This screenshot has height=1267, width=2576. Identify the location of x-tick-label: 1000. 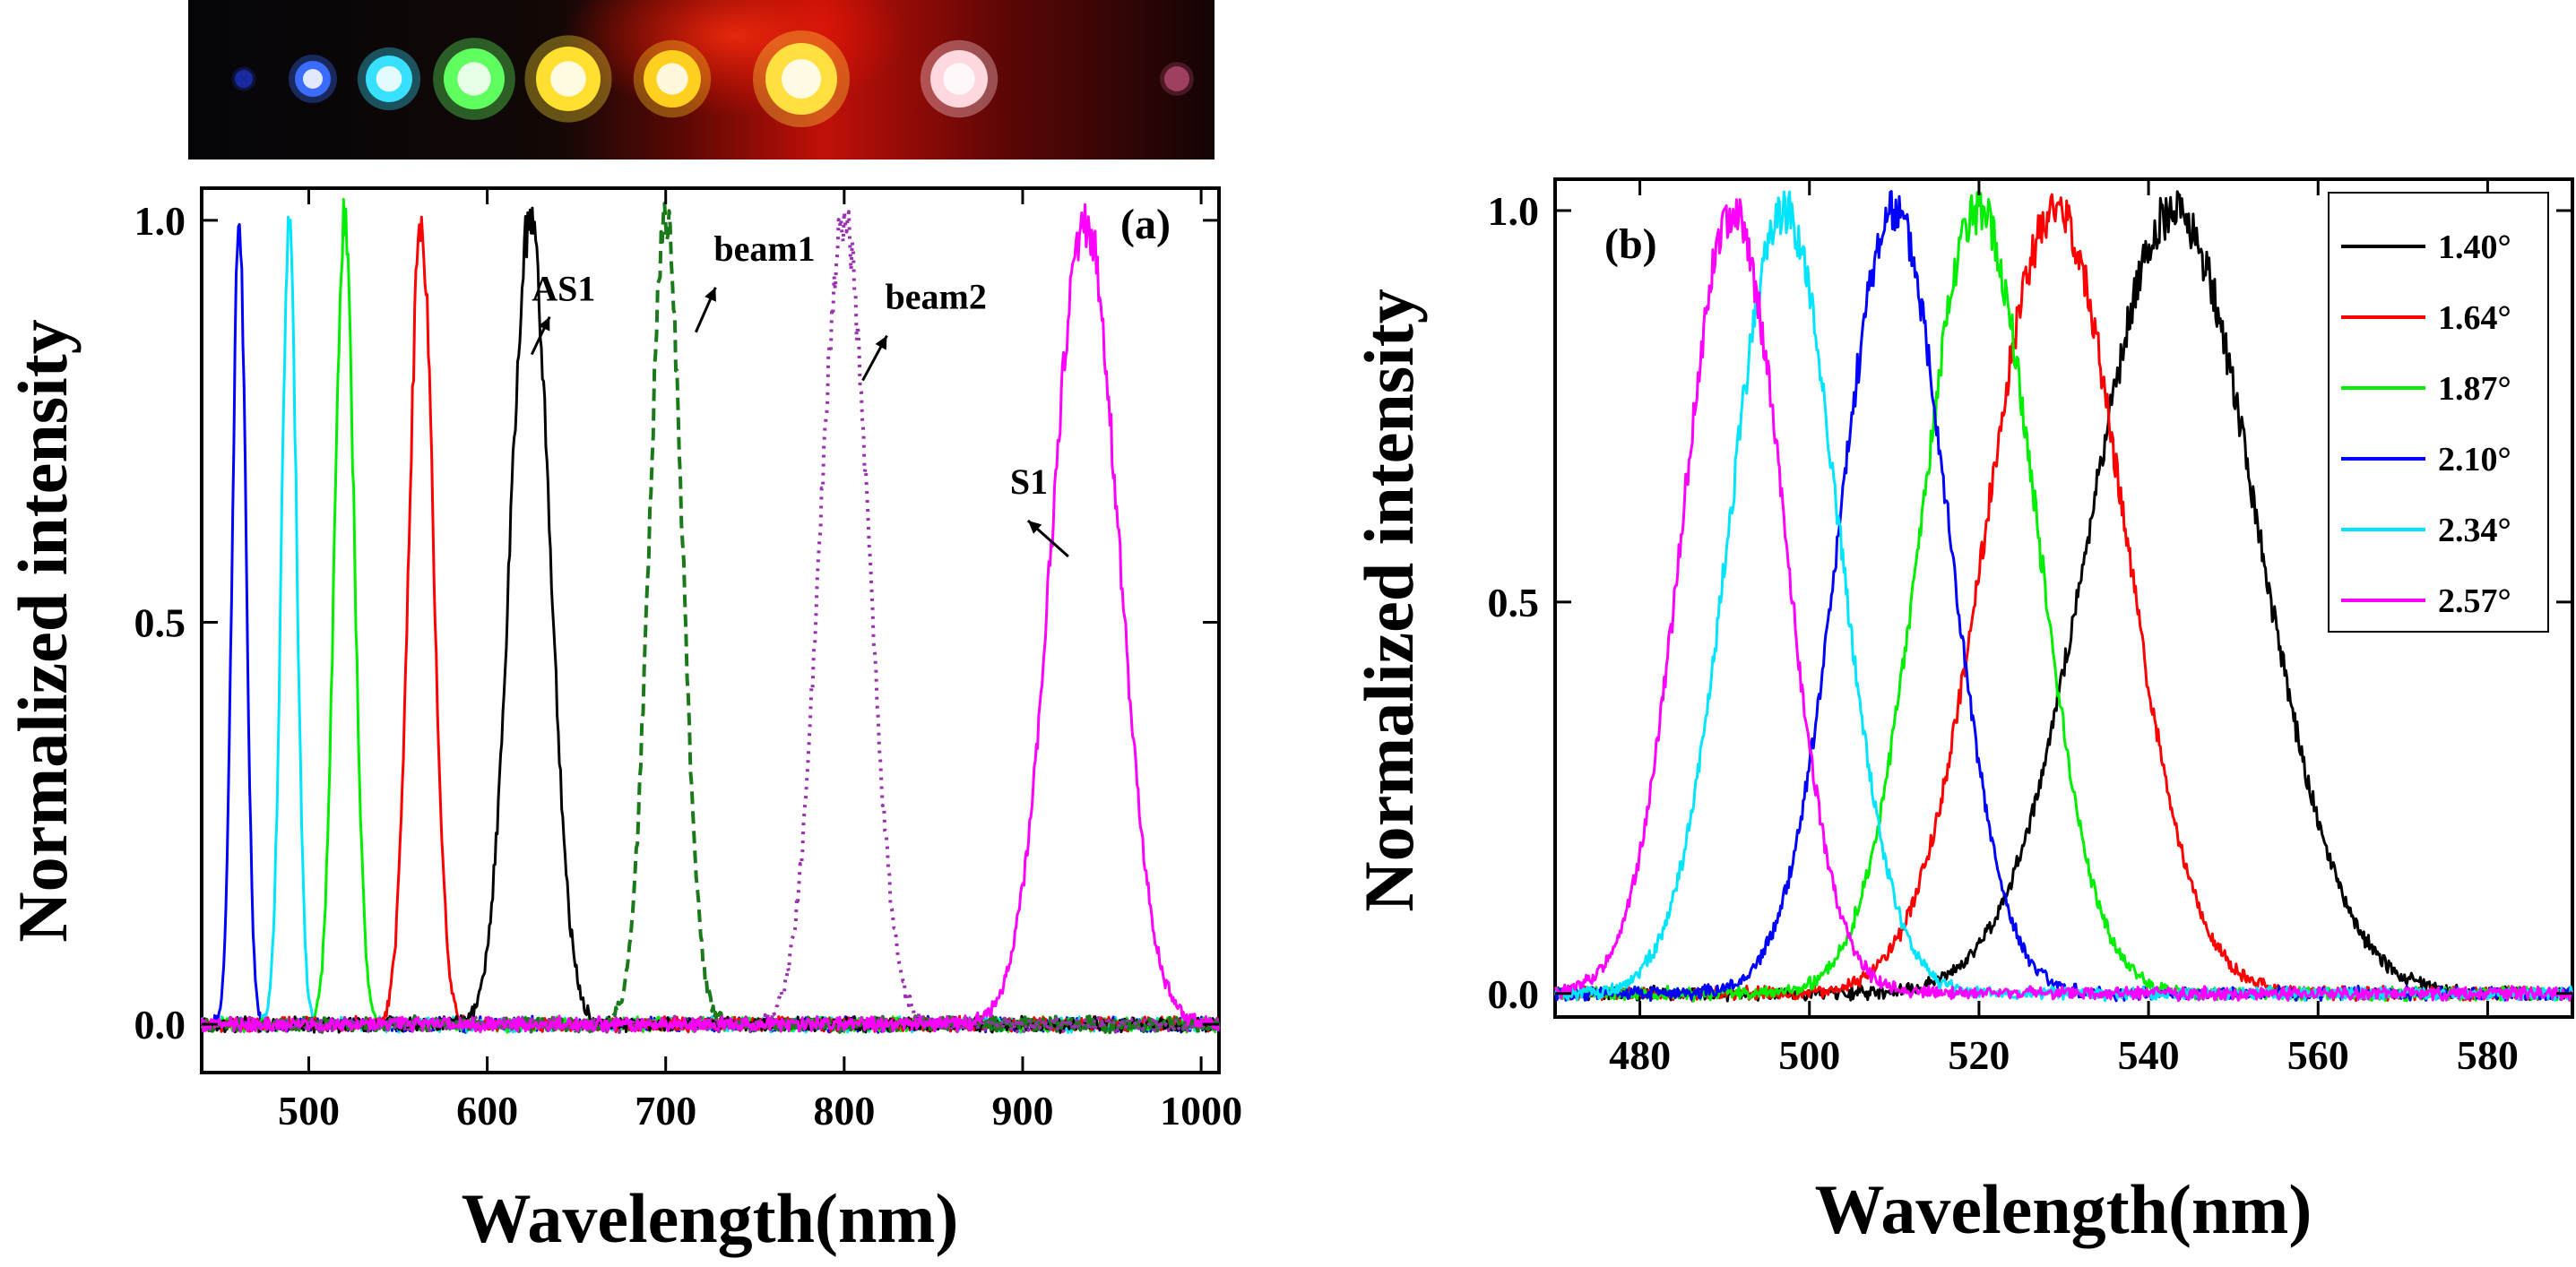
(1201, 1111).